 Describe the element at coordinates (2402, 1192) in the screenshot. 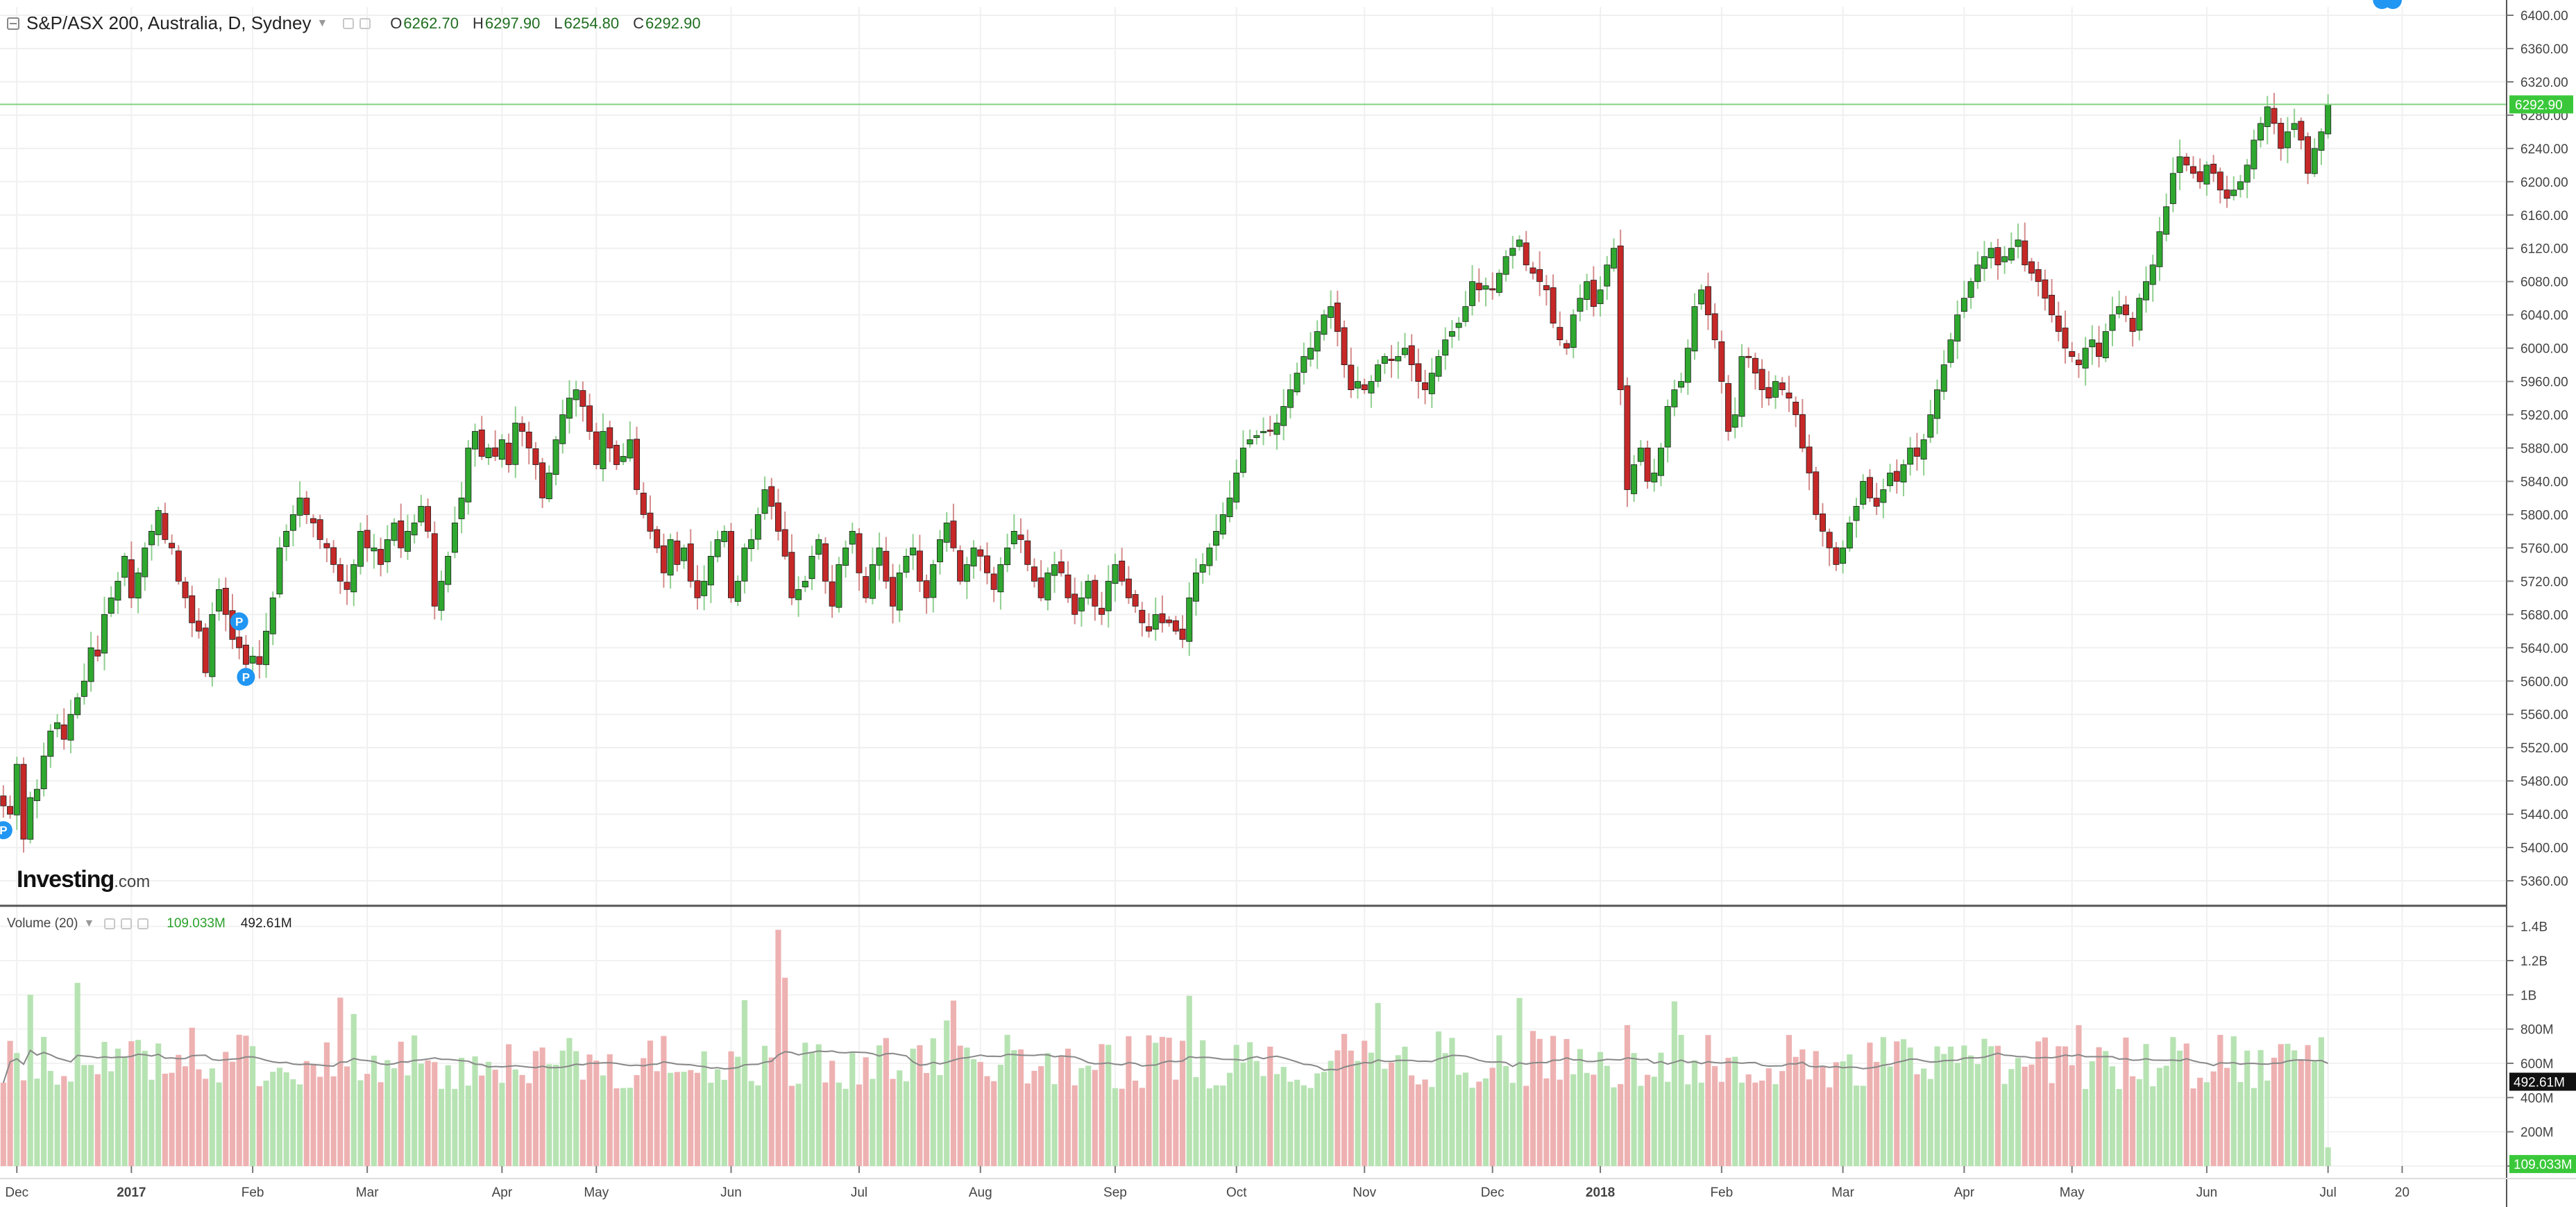

I see `time-tick-label: 20` at that location.